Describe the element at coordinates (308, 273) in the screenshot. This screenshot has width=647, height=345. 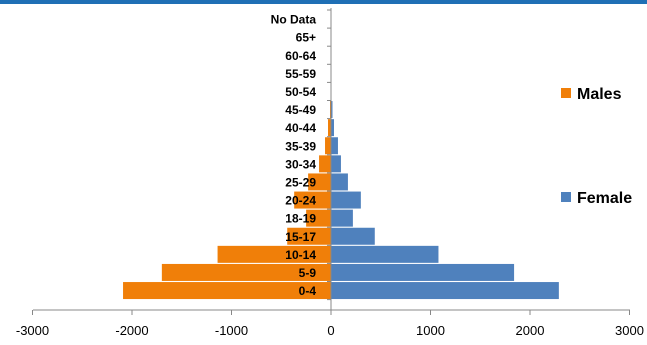
I see `category-label: 5-9` at that location.